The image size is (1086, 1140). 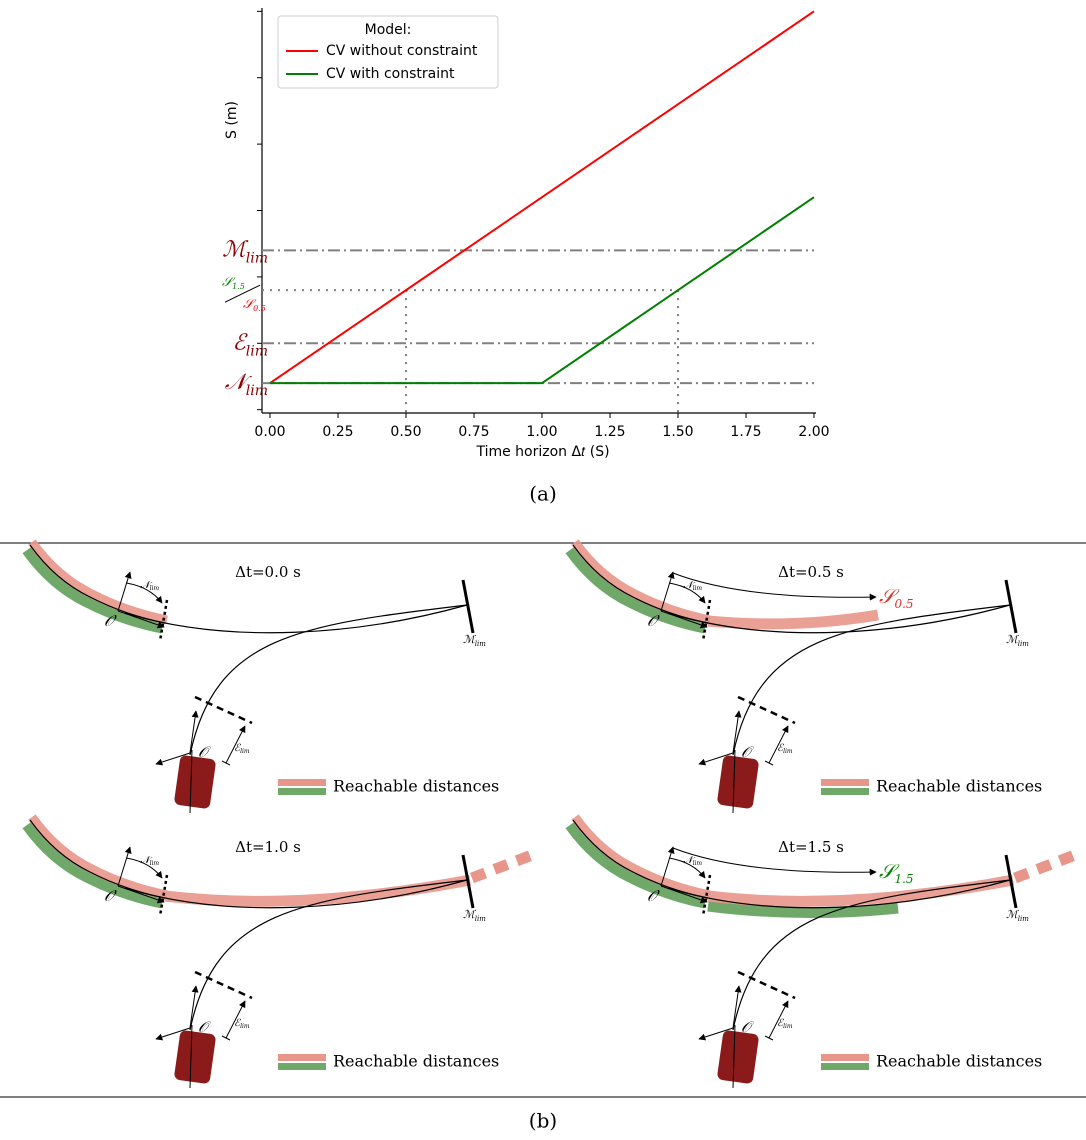 What do you see at coordinates (541, 432) in the screenshot?
I see `x-tick-label: 1.00` at bounding box center [541, 432].